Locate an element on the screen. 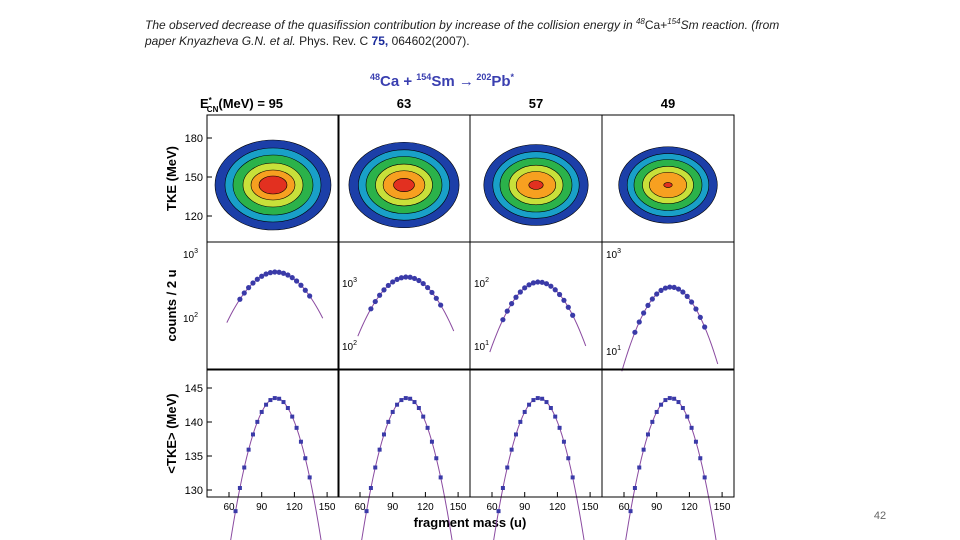 The width and height of the screenshot is (960, 540). y-tick-label: 120 is located at coordinates (194, 217).